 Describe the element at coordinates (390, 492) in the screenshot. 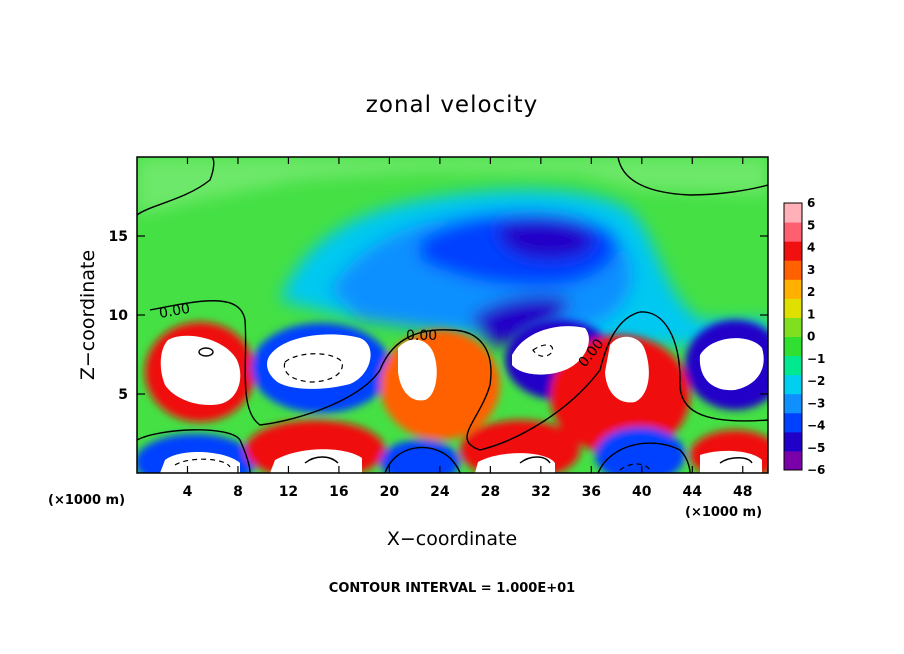

I see `x-tick-label: 20` at that location.